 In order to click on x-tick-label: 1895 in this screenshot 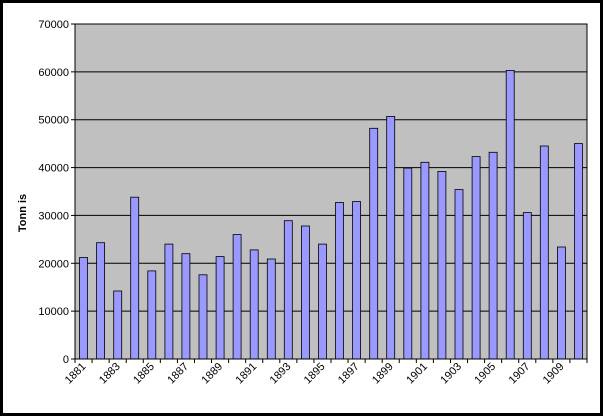, I will do `click(315, 374)`.